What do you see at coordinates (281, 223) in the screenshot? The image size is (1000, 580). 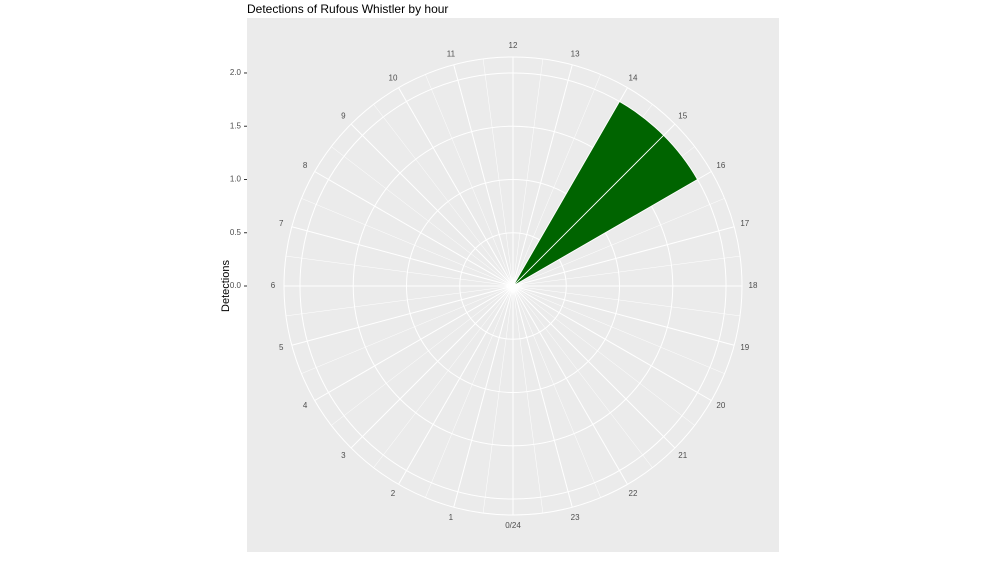 I see `x-tick-label: 7` at bounding box center [281, 223].